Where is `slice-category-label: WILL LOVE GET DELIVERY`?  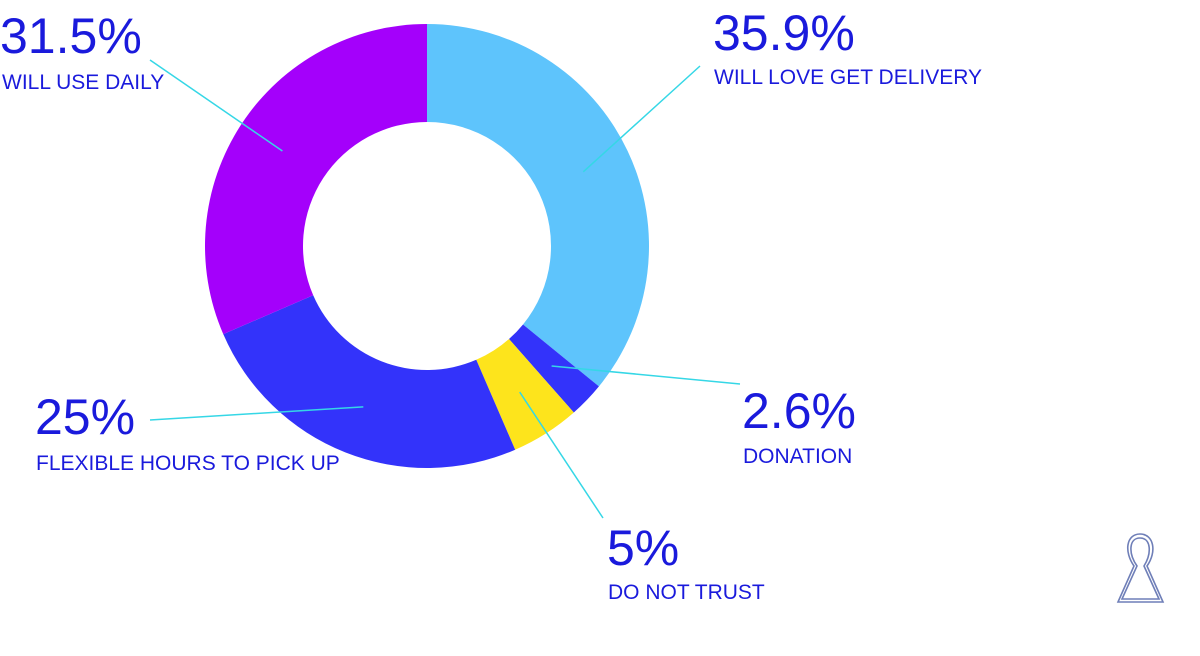
slice-category-label: WILL LOVE GET DELIVERY is located at coordinates (848, 77).